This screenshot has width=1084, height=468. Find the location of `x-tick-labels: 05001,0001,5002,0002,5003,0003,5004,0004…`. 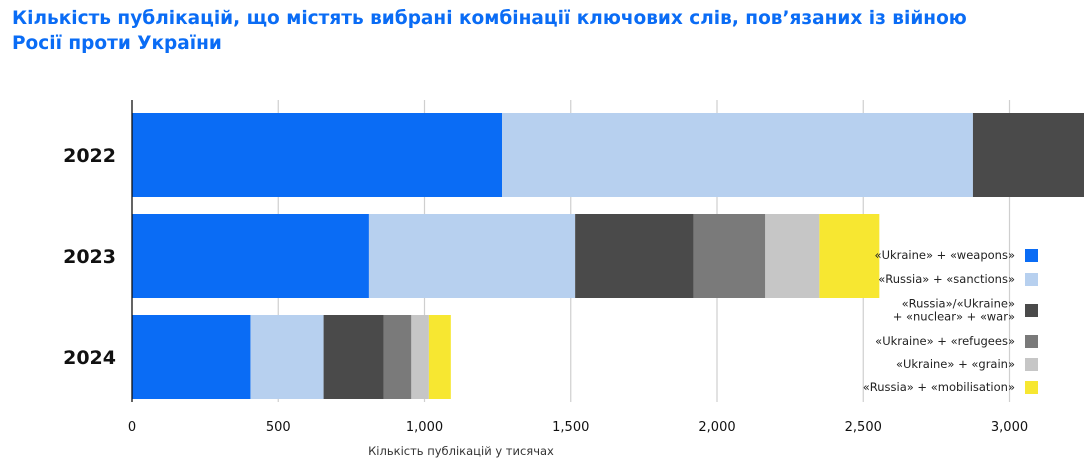

x-tick-labels: 05001,0001,5002,0002,5003,0003,5004,0004… is located at coordinates (578, 427).